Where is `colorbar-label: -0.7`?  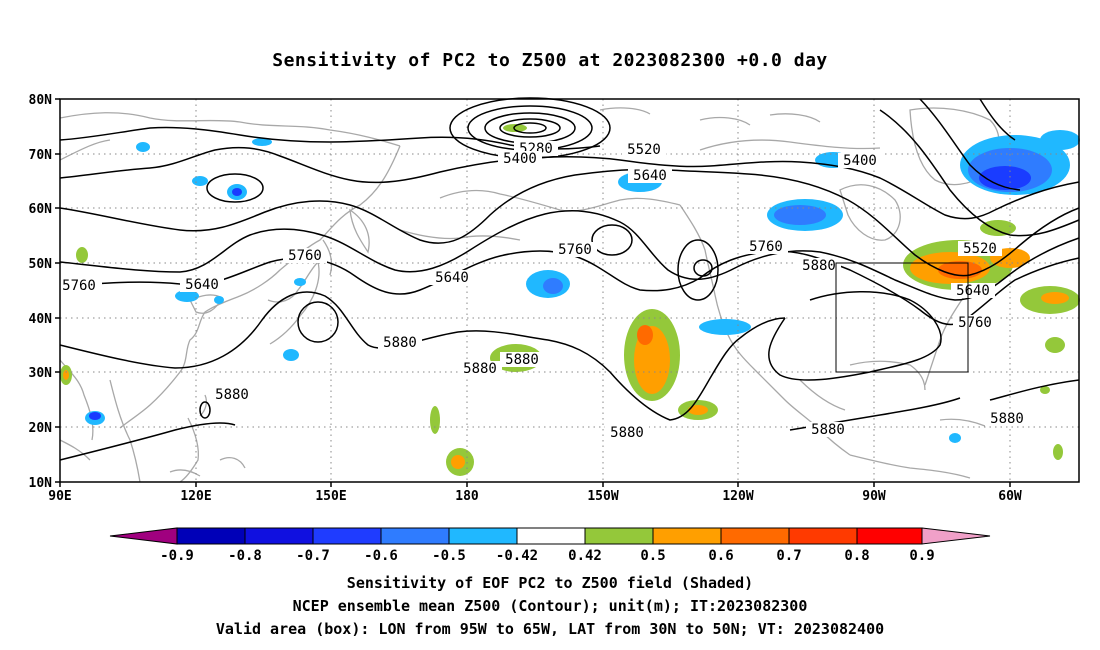 colorbar-label: -0.7 is located at coordinates (313, 556).